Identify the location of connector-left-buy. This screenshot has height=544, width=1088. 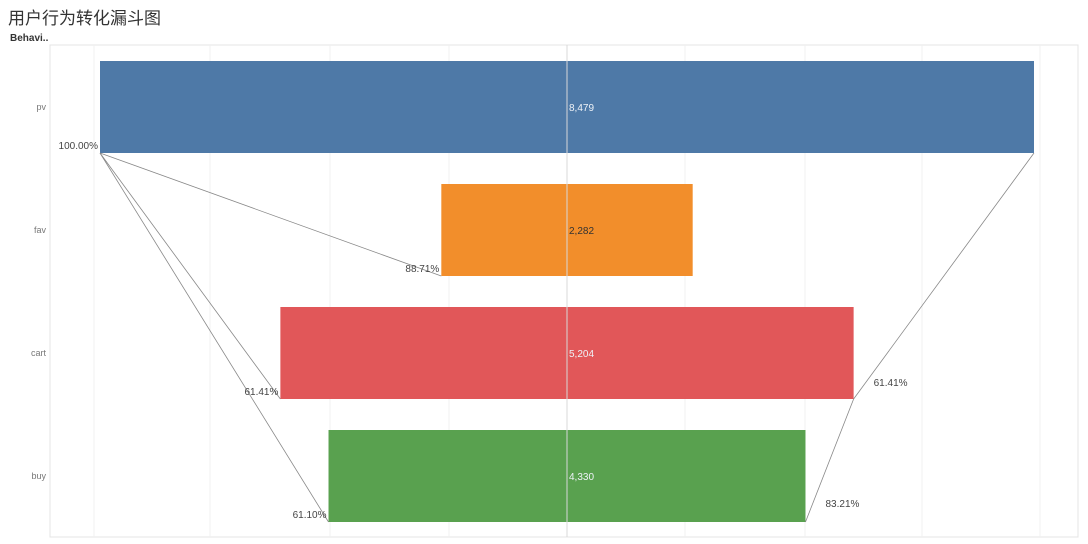
(214, 337).